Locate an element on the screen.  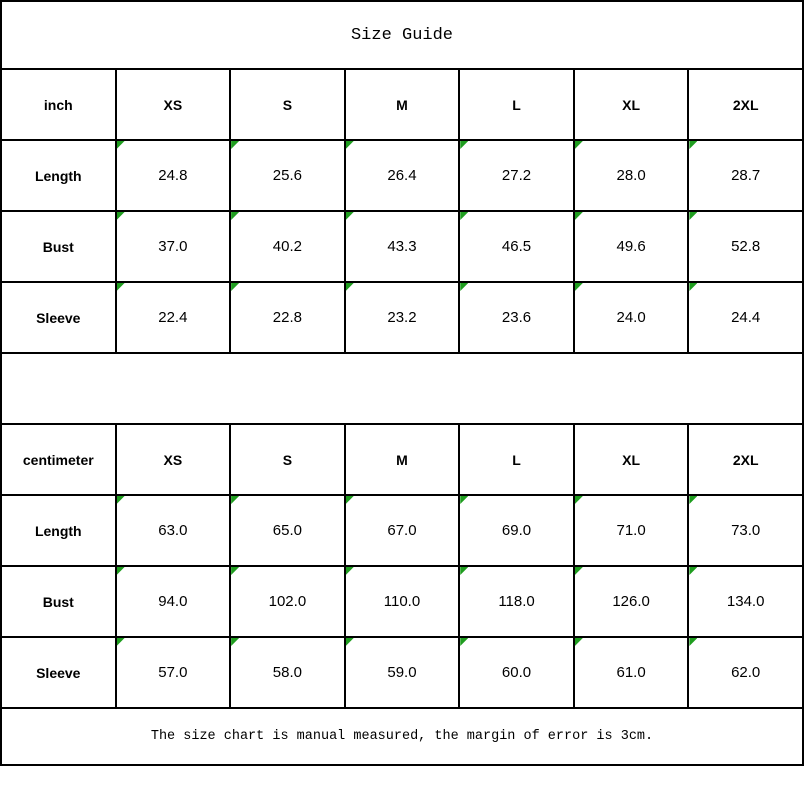
inch-sleeve-m: 23.2 is located at coordinates (402, 317).